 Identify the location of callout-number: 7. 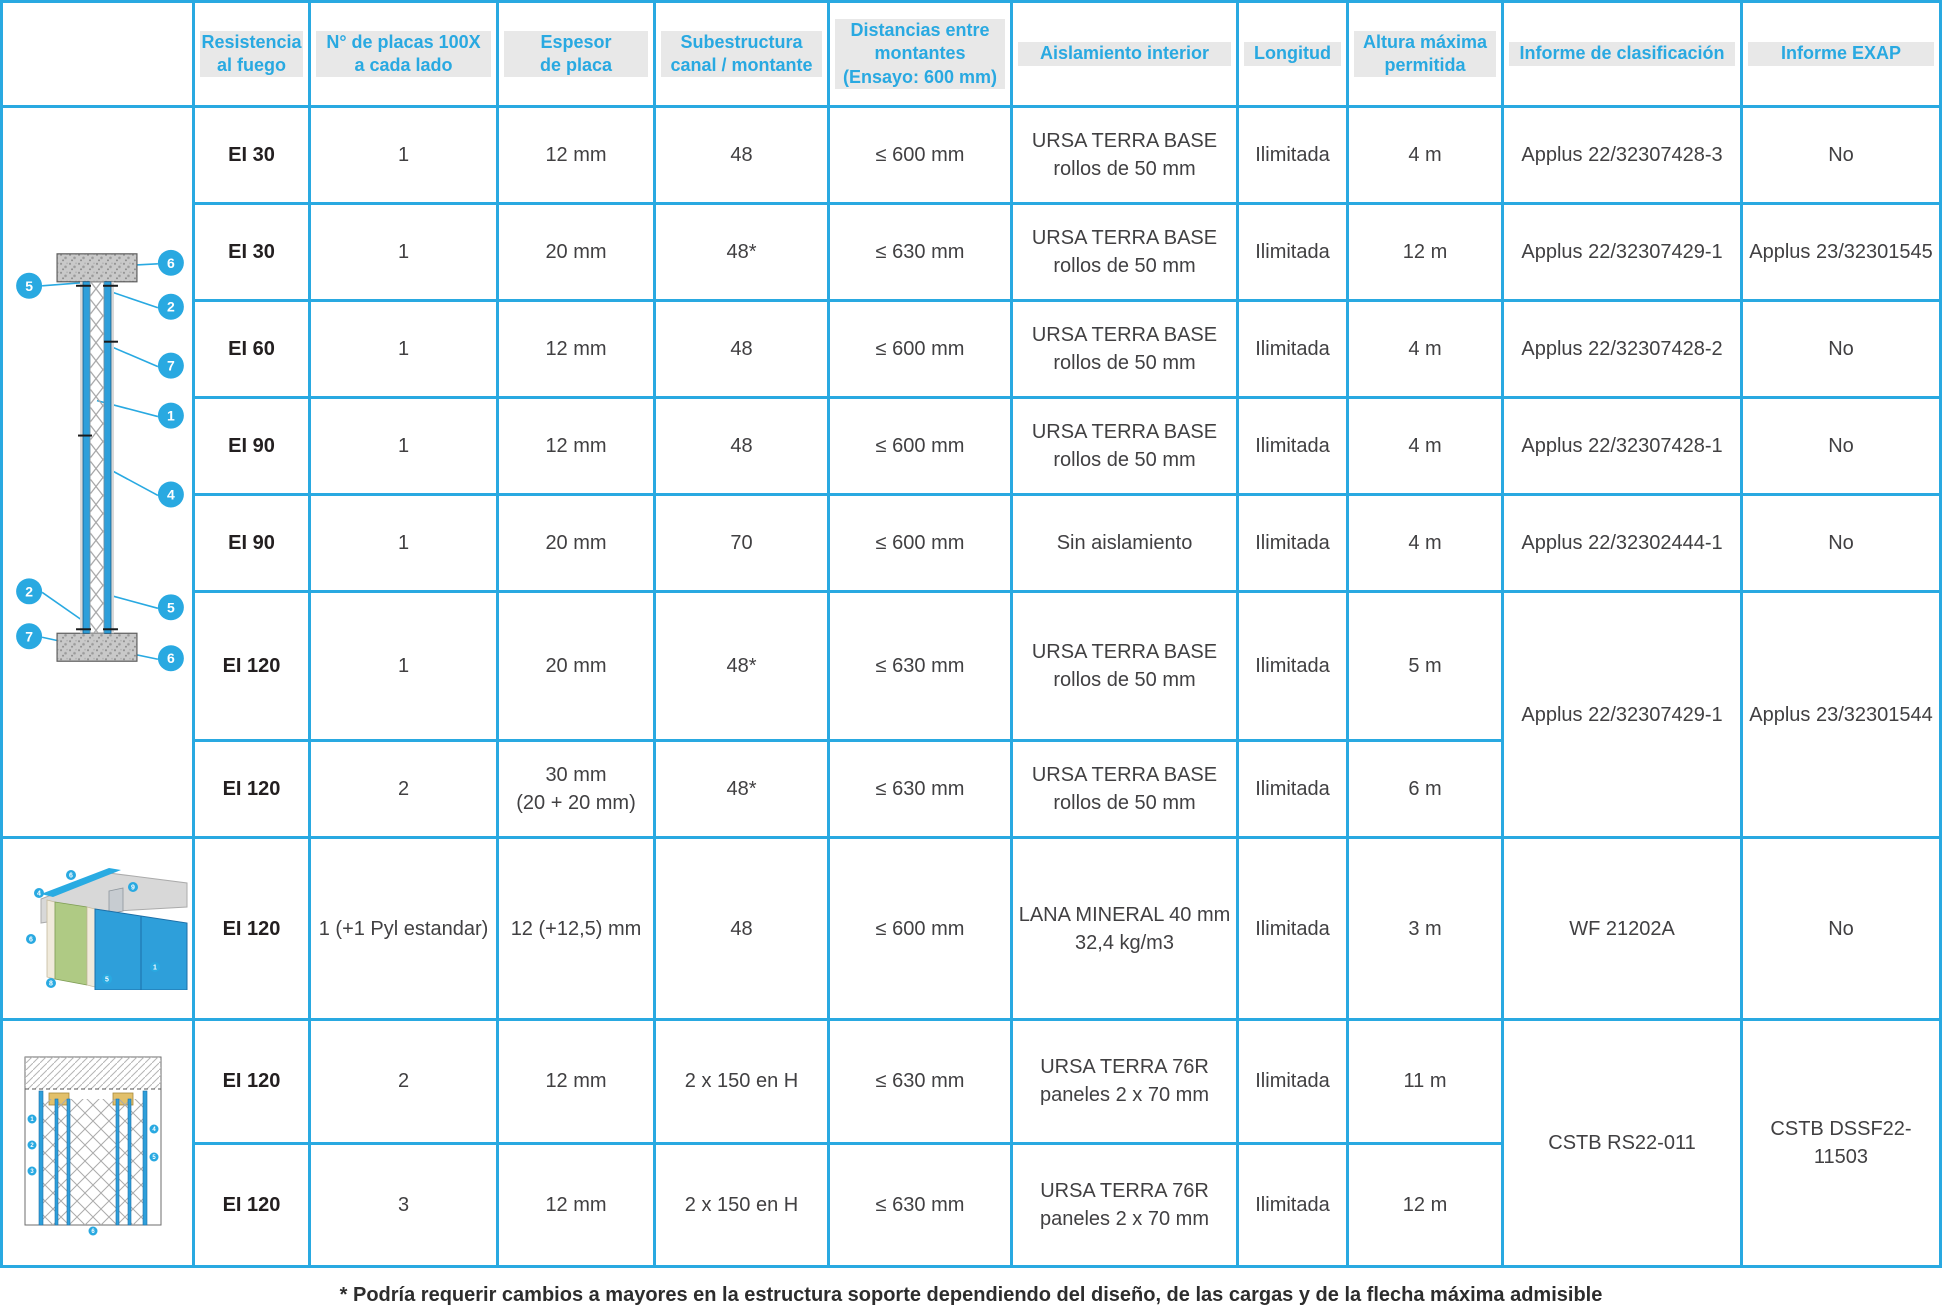
(171, 366).